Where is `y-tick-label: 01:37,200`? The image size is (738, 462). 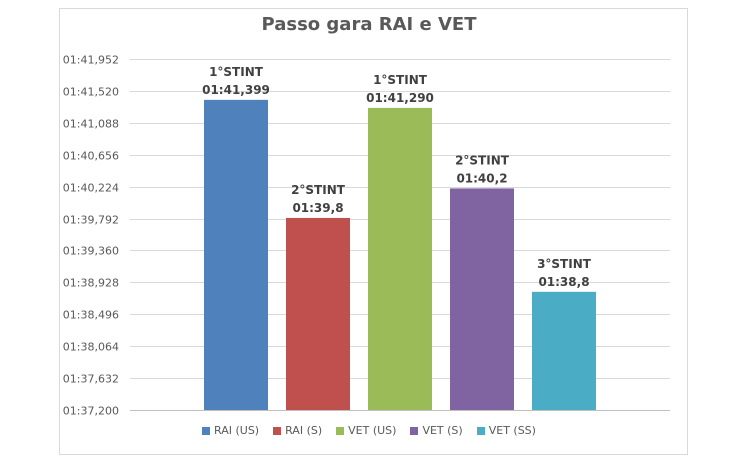 y-tick-label: 01:37,200 is located at coordinates (91, 411).